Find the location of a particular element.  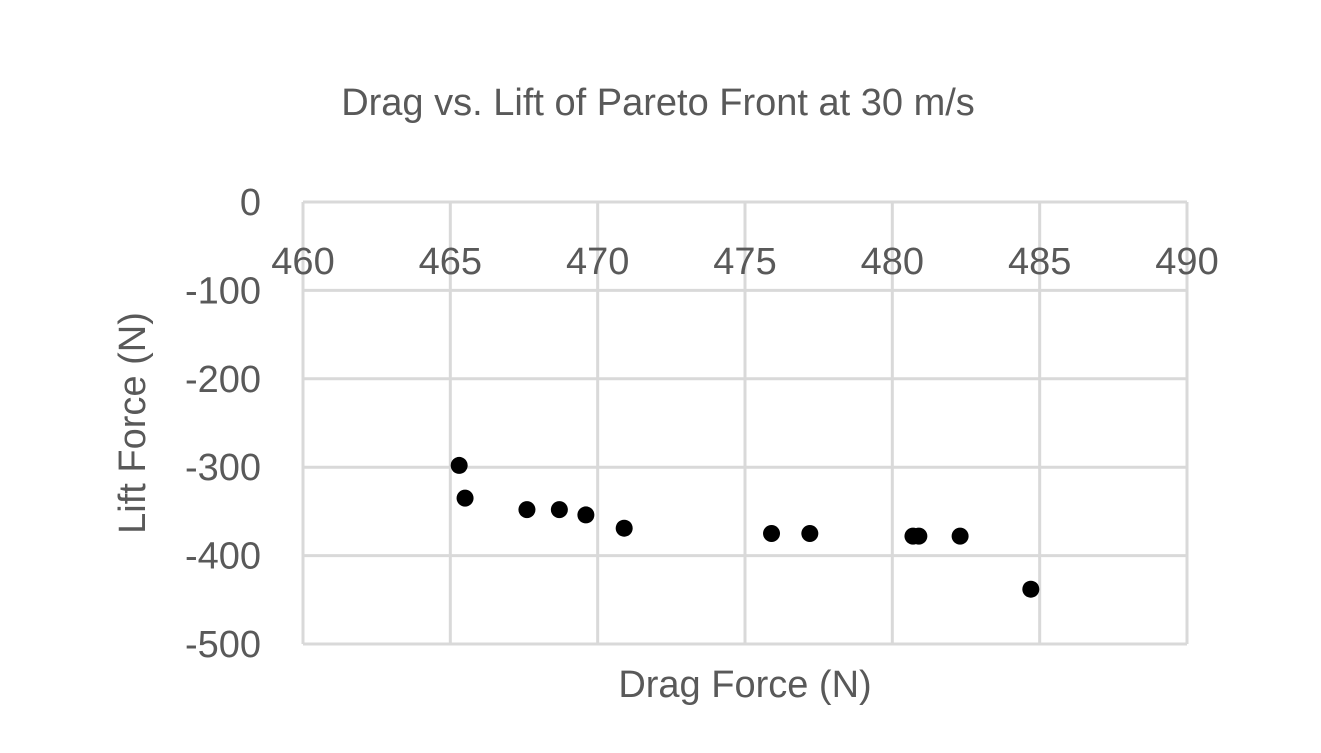

x-tick-labels: 460 465 470 475 480 485 490 is located at coordinates (744, 262).